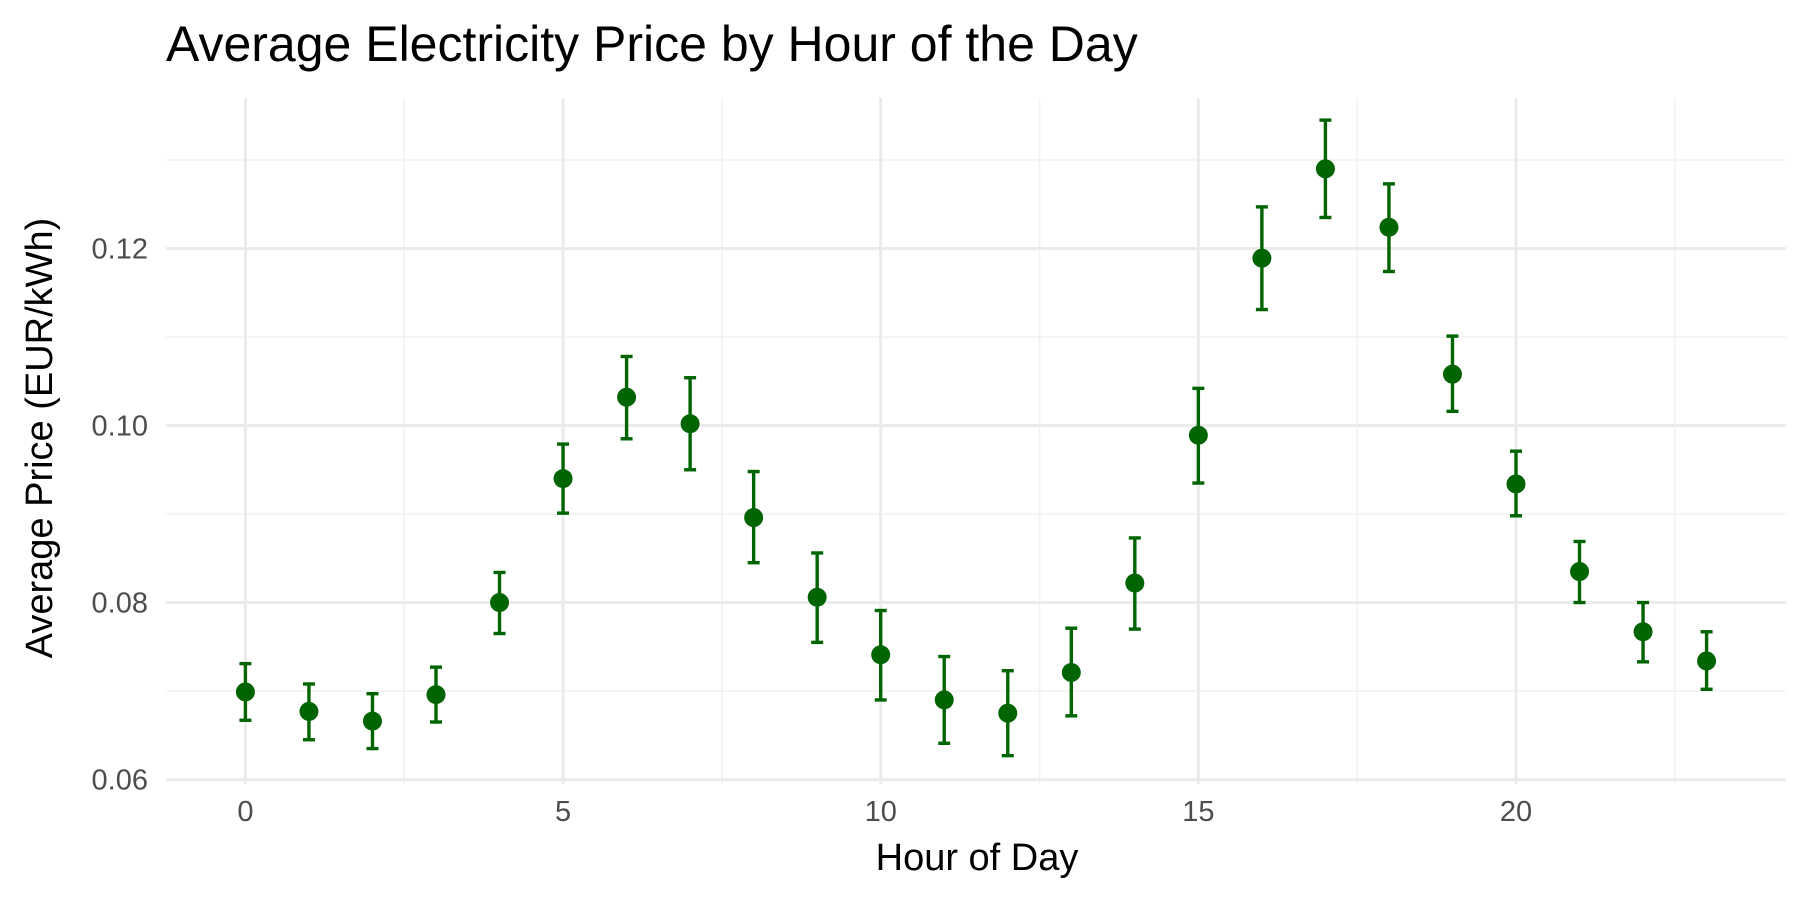  I want to click on x-tick-label: 10, so click(881, 812).